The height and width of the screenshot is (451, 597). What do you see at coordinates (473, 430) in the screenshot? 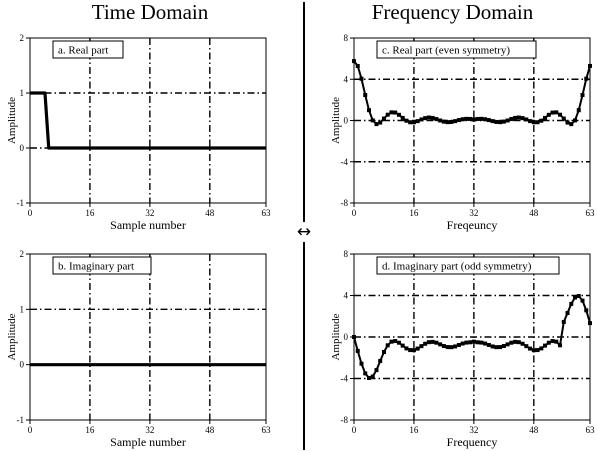
I see `x-tick-label: 32` at bounding box center [473, 430].